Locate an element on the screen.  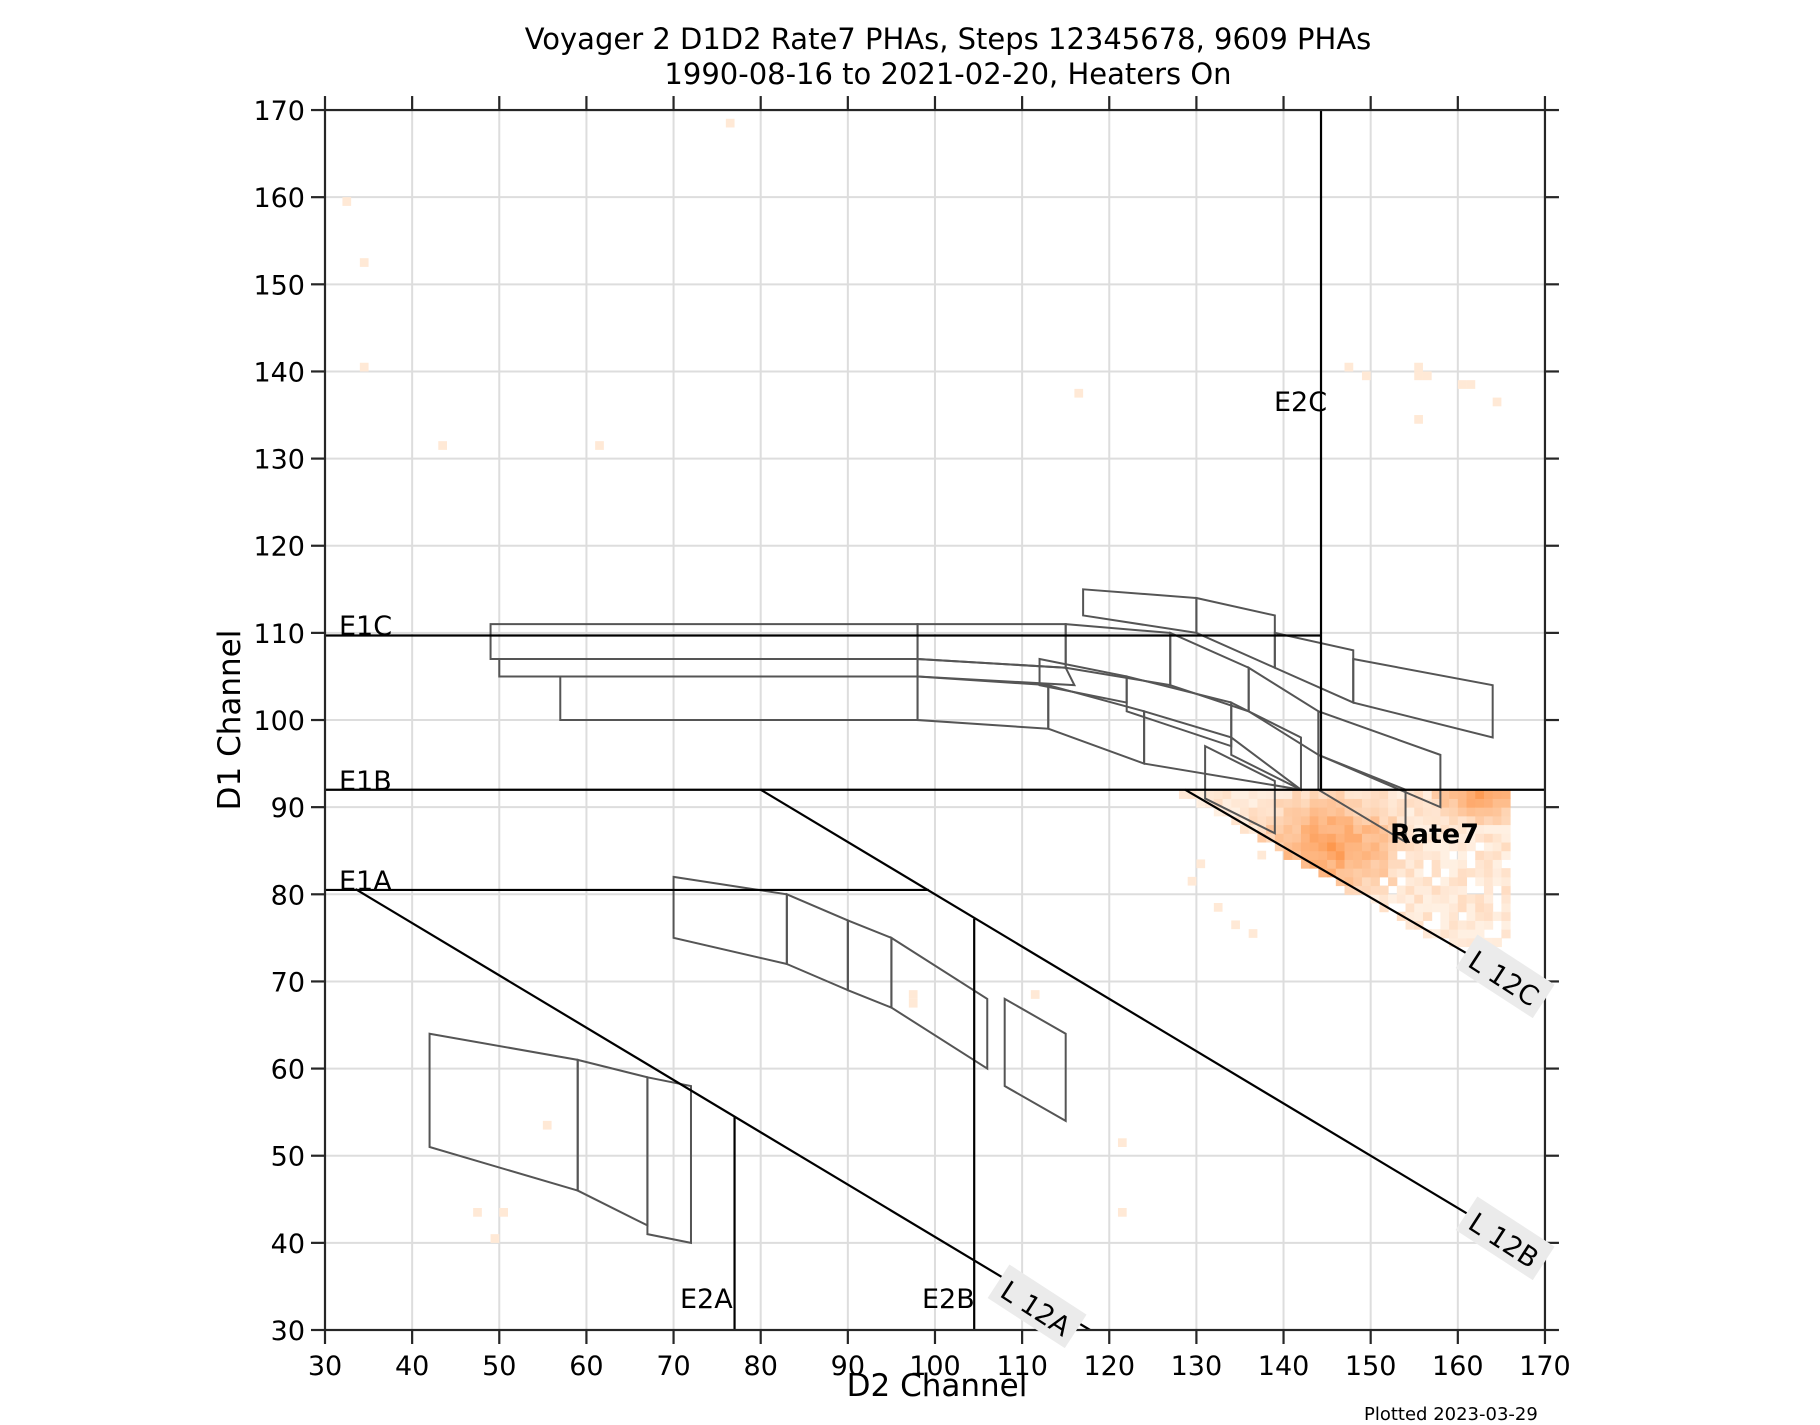
label-L12B-box: L 12B is located at coordinates (1505, 1238).